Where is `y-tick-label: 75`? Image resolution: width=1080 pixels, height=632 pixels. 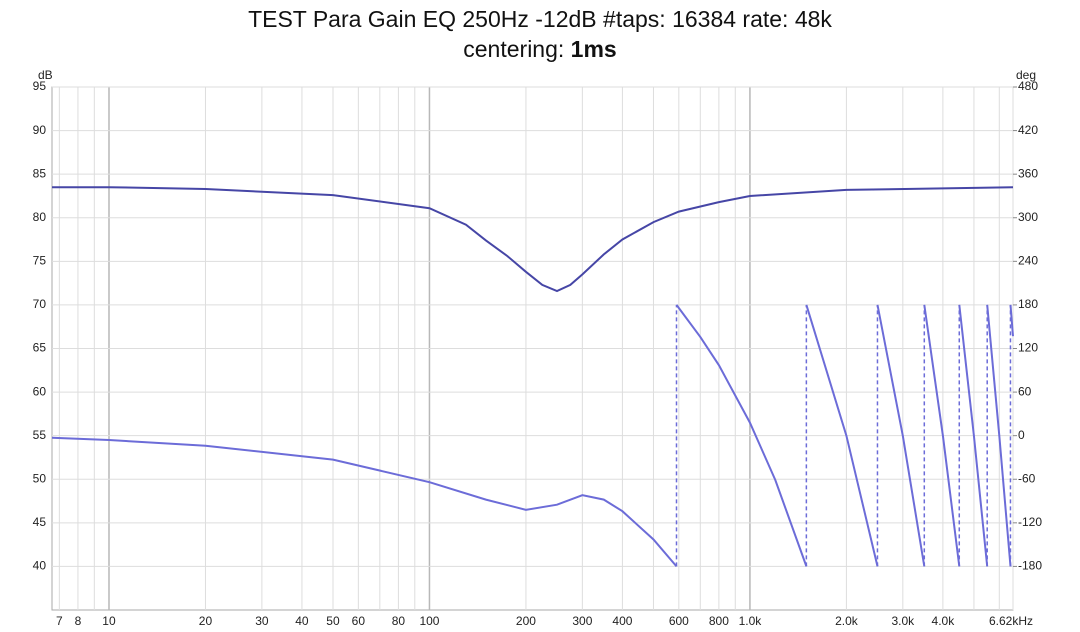
y-tick-label: 75 is located at coordinates (40, 261).